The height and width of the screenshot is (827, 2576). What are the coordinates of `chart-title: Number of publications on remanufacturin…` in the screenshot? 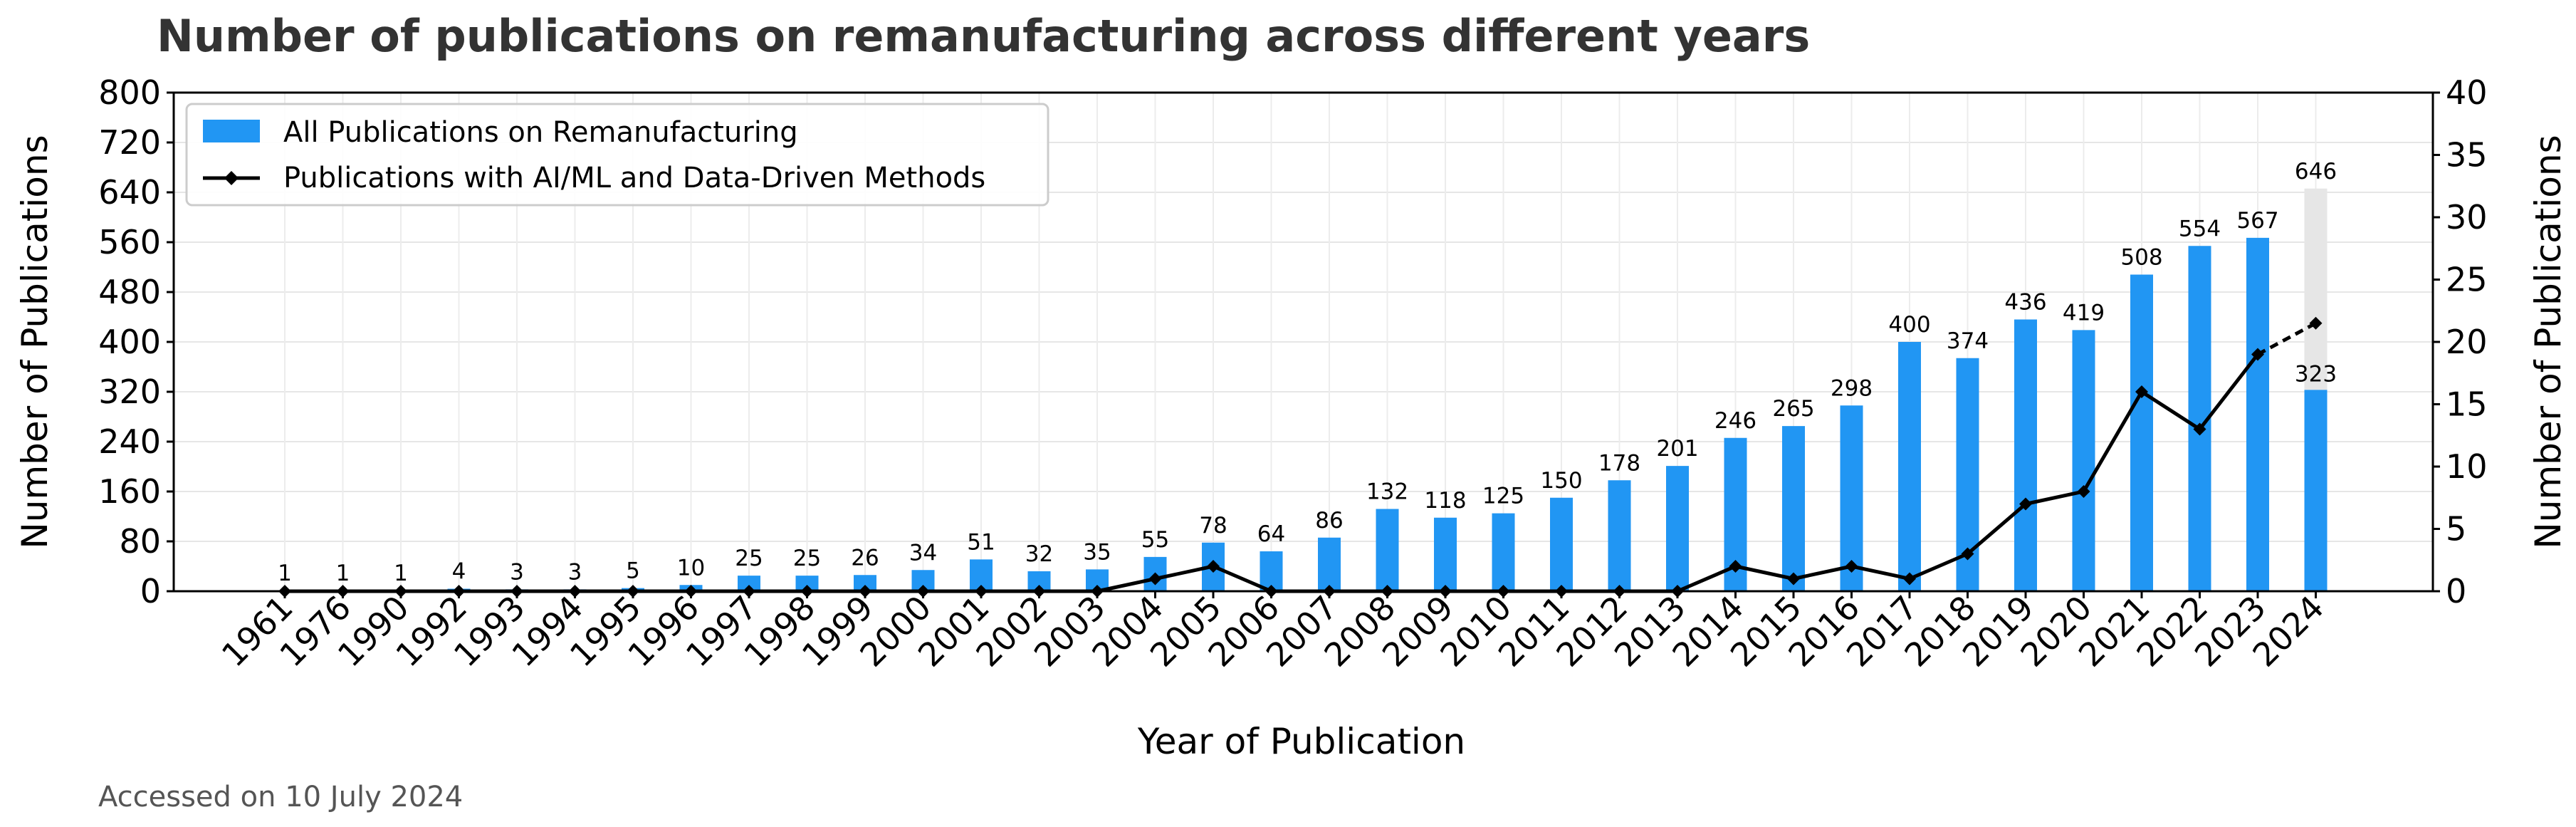 It's located at (983, 36).